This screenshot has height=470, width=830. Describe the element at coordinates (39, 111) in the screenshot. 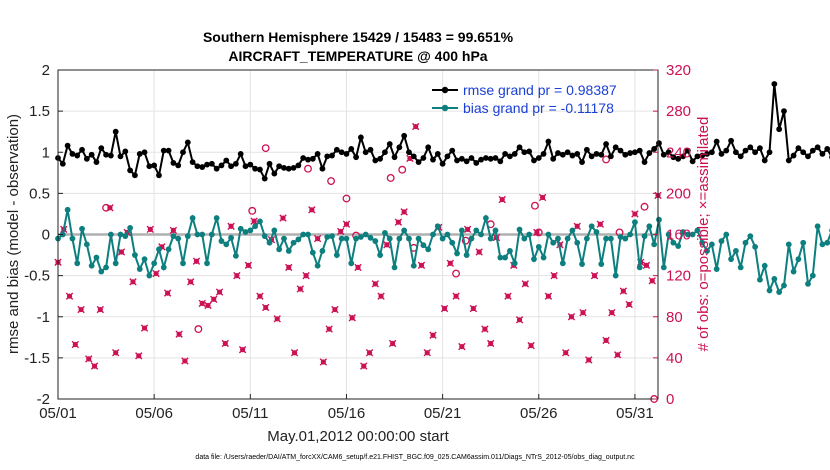

I see `y-left-tick-label: 1.5` at that location.